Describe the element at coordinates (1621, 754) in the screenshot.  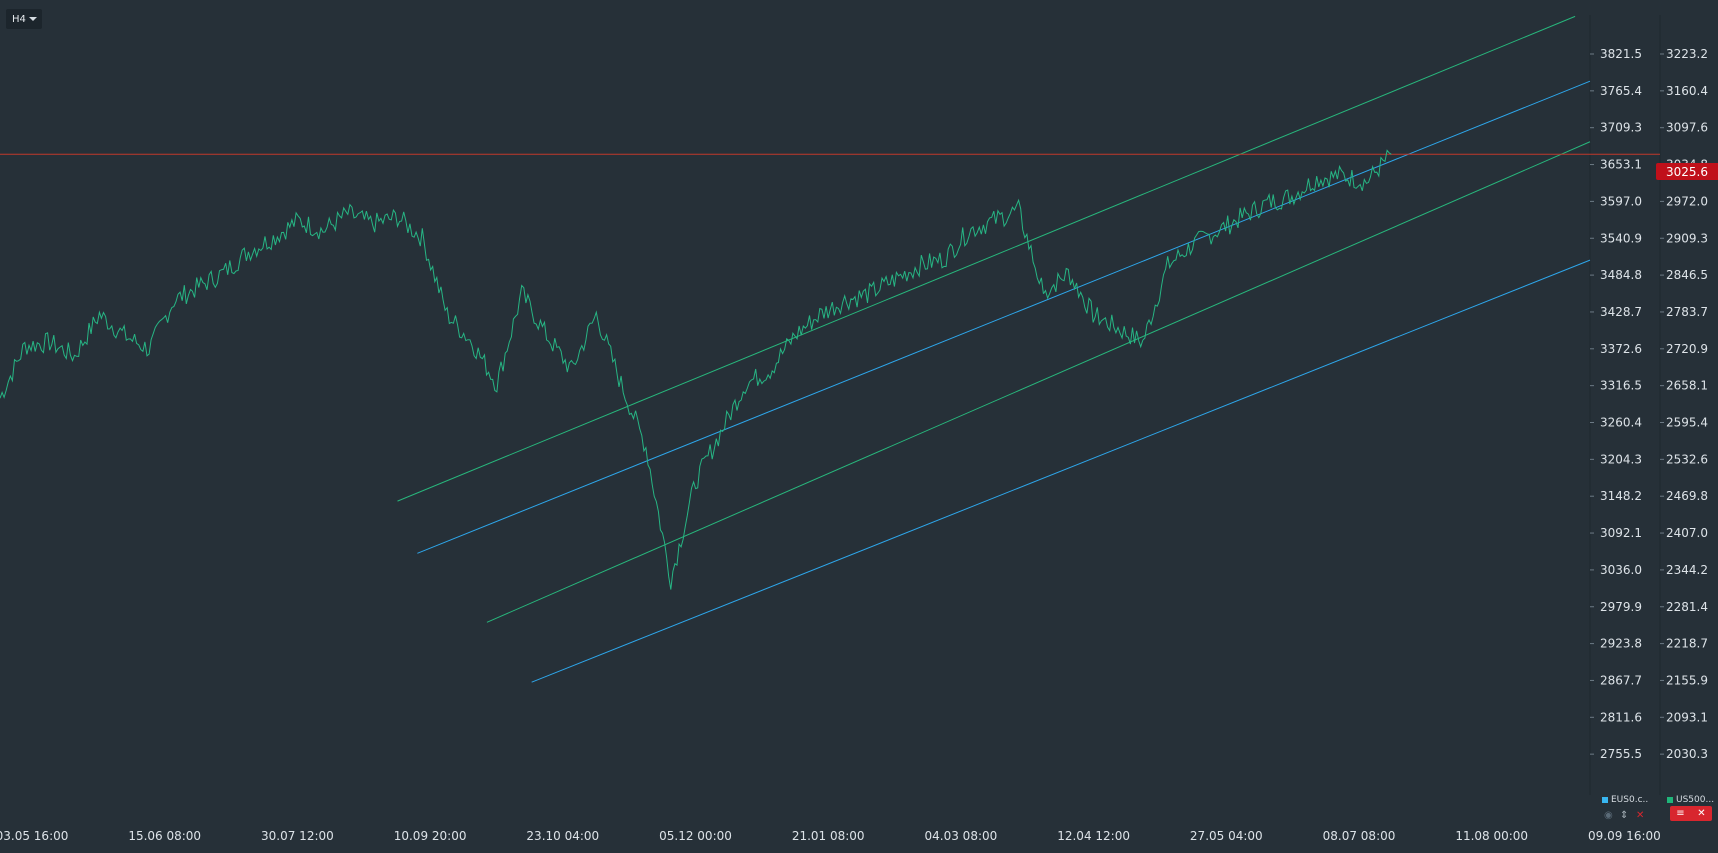
I see `y-left-tick-label: 2755.5` at that location.